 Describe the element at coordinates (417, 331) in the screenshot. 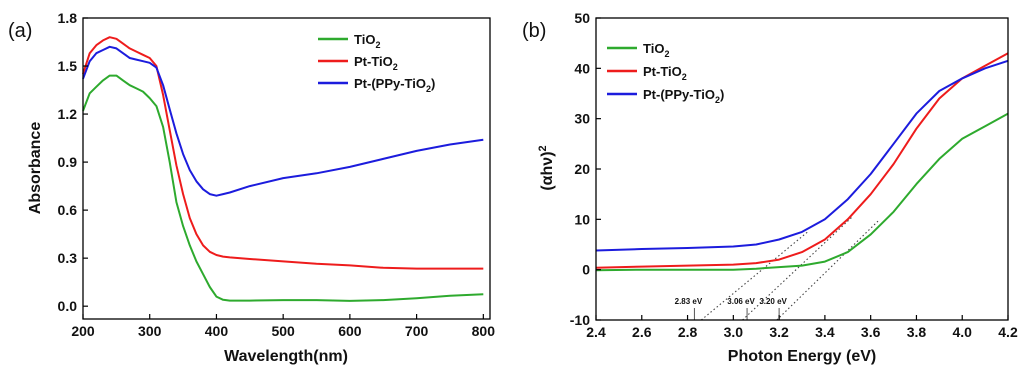

I see `x-tick-label: 700` at that location.